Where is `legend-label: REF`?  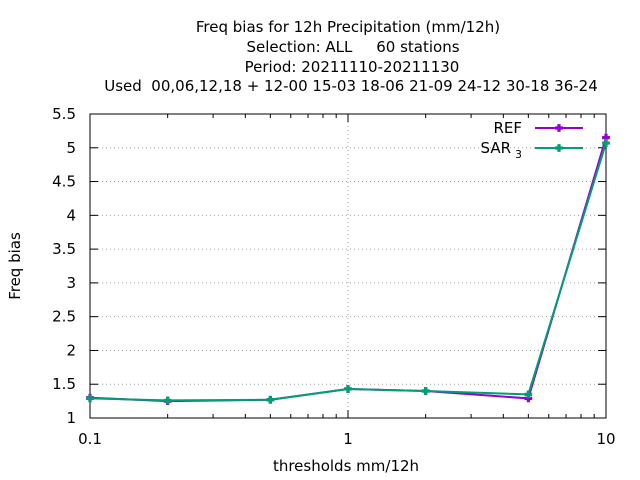
legend-label: REF is located at coordinates (507, 128).